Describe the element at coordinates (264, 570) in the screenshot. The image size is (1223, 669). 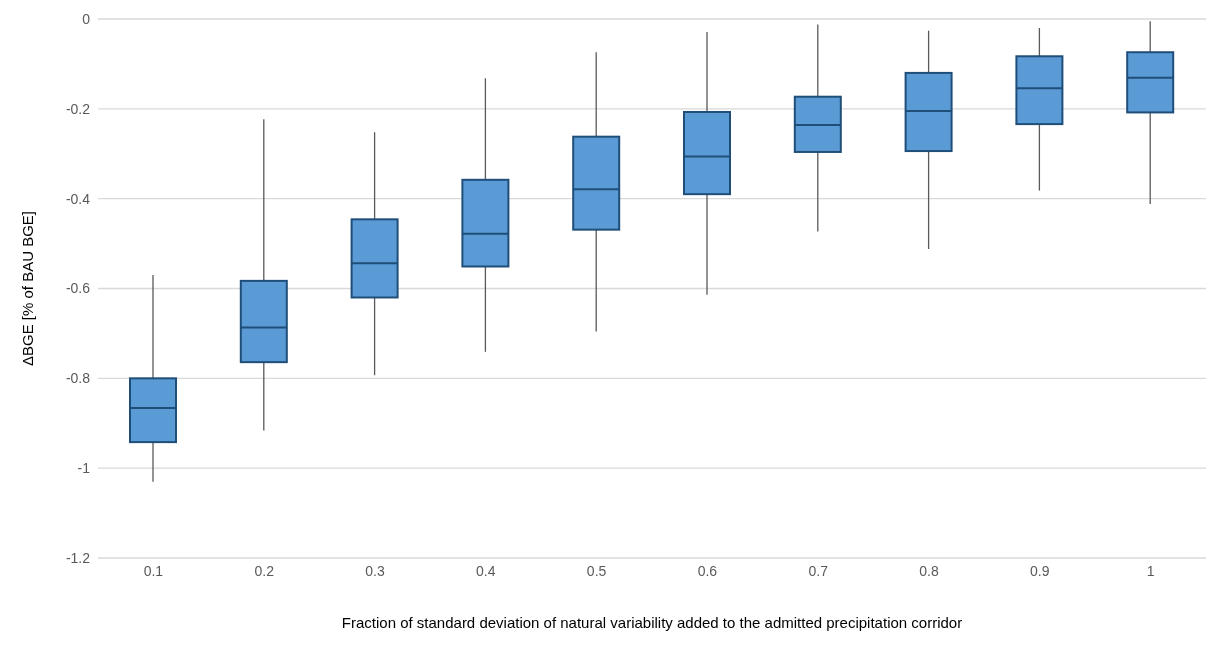
I see `x-tick-label: 0.2` at that location.